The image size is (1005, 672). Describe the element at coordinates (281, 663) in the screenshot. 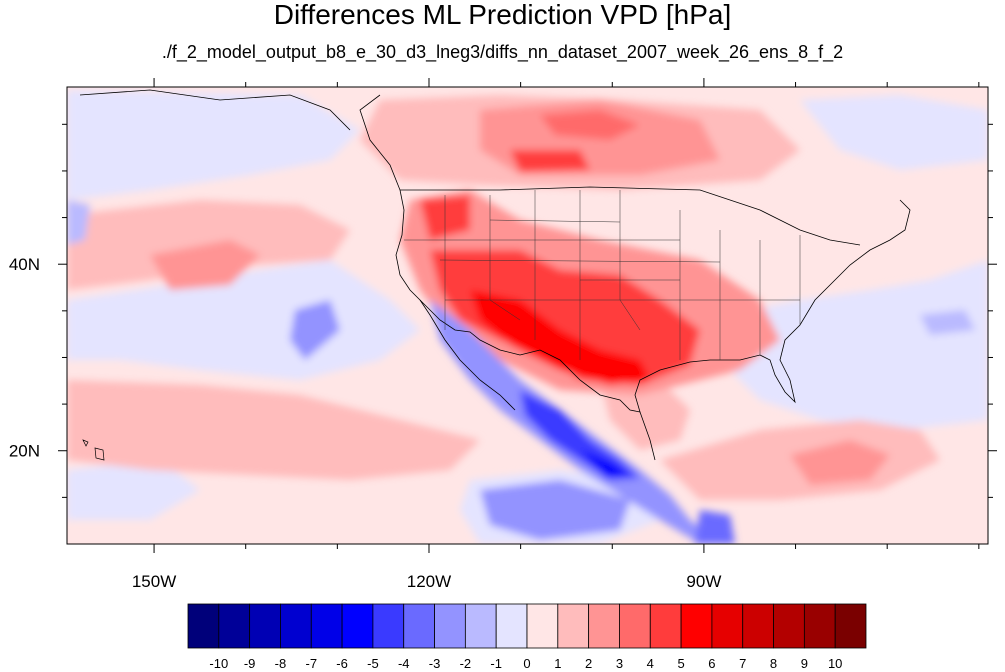

I see `colorbar-label: -8` at that location.